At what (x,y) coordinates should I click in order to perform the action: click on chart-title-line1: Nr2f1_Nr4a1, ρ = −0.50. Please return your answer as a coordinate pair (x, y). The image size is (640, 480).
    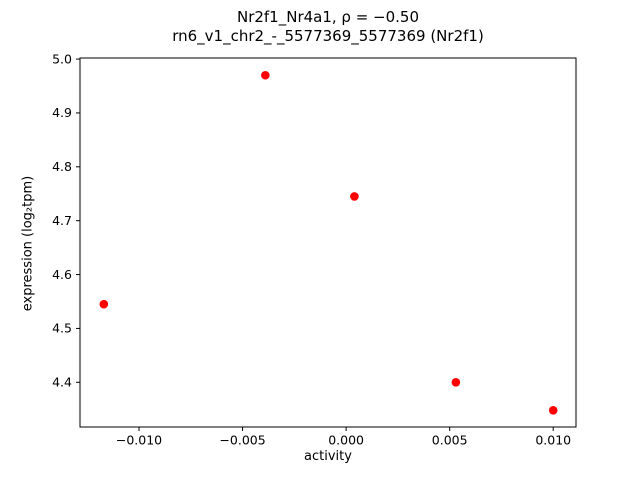
    Looking at the image, I should click on (328, 17).